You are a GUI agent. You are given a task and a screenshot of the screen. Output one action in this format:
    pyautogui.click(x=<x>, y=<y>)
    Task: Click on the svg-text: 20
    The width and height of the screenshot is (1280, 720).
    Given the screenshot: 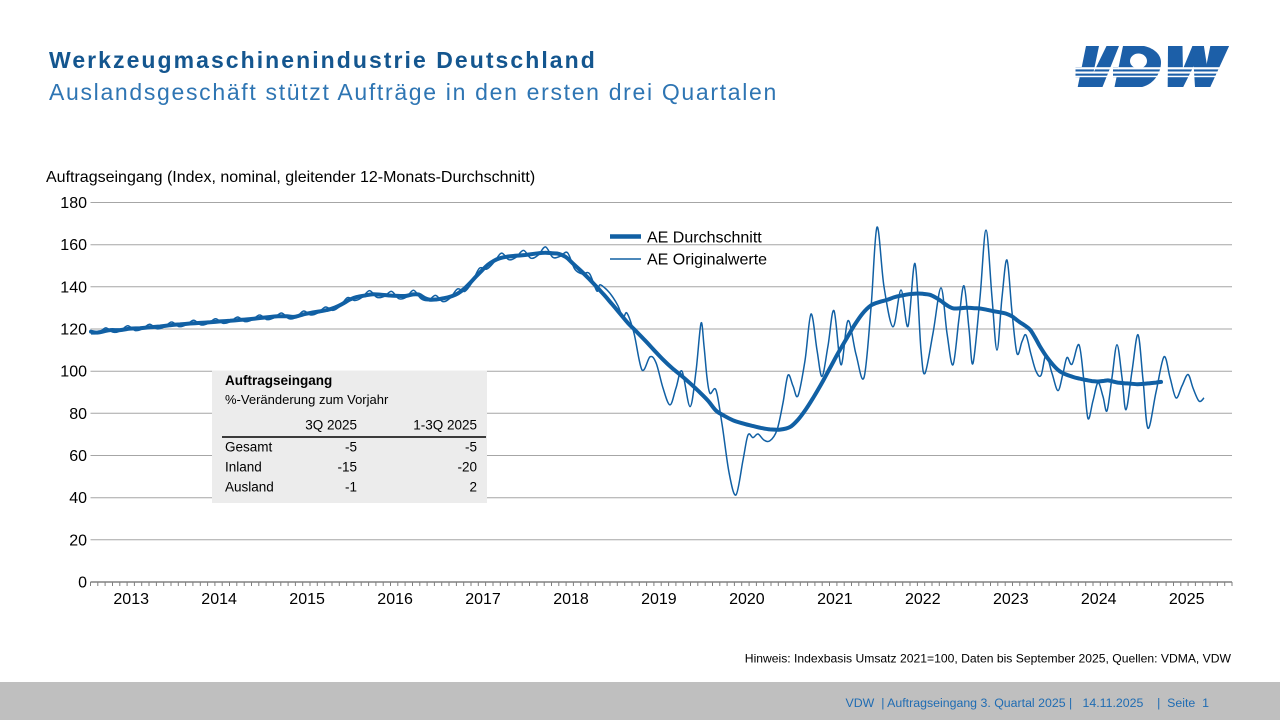 What is the action you would take?
    pyautogui.click(x=78, y=540)
    